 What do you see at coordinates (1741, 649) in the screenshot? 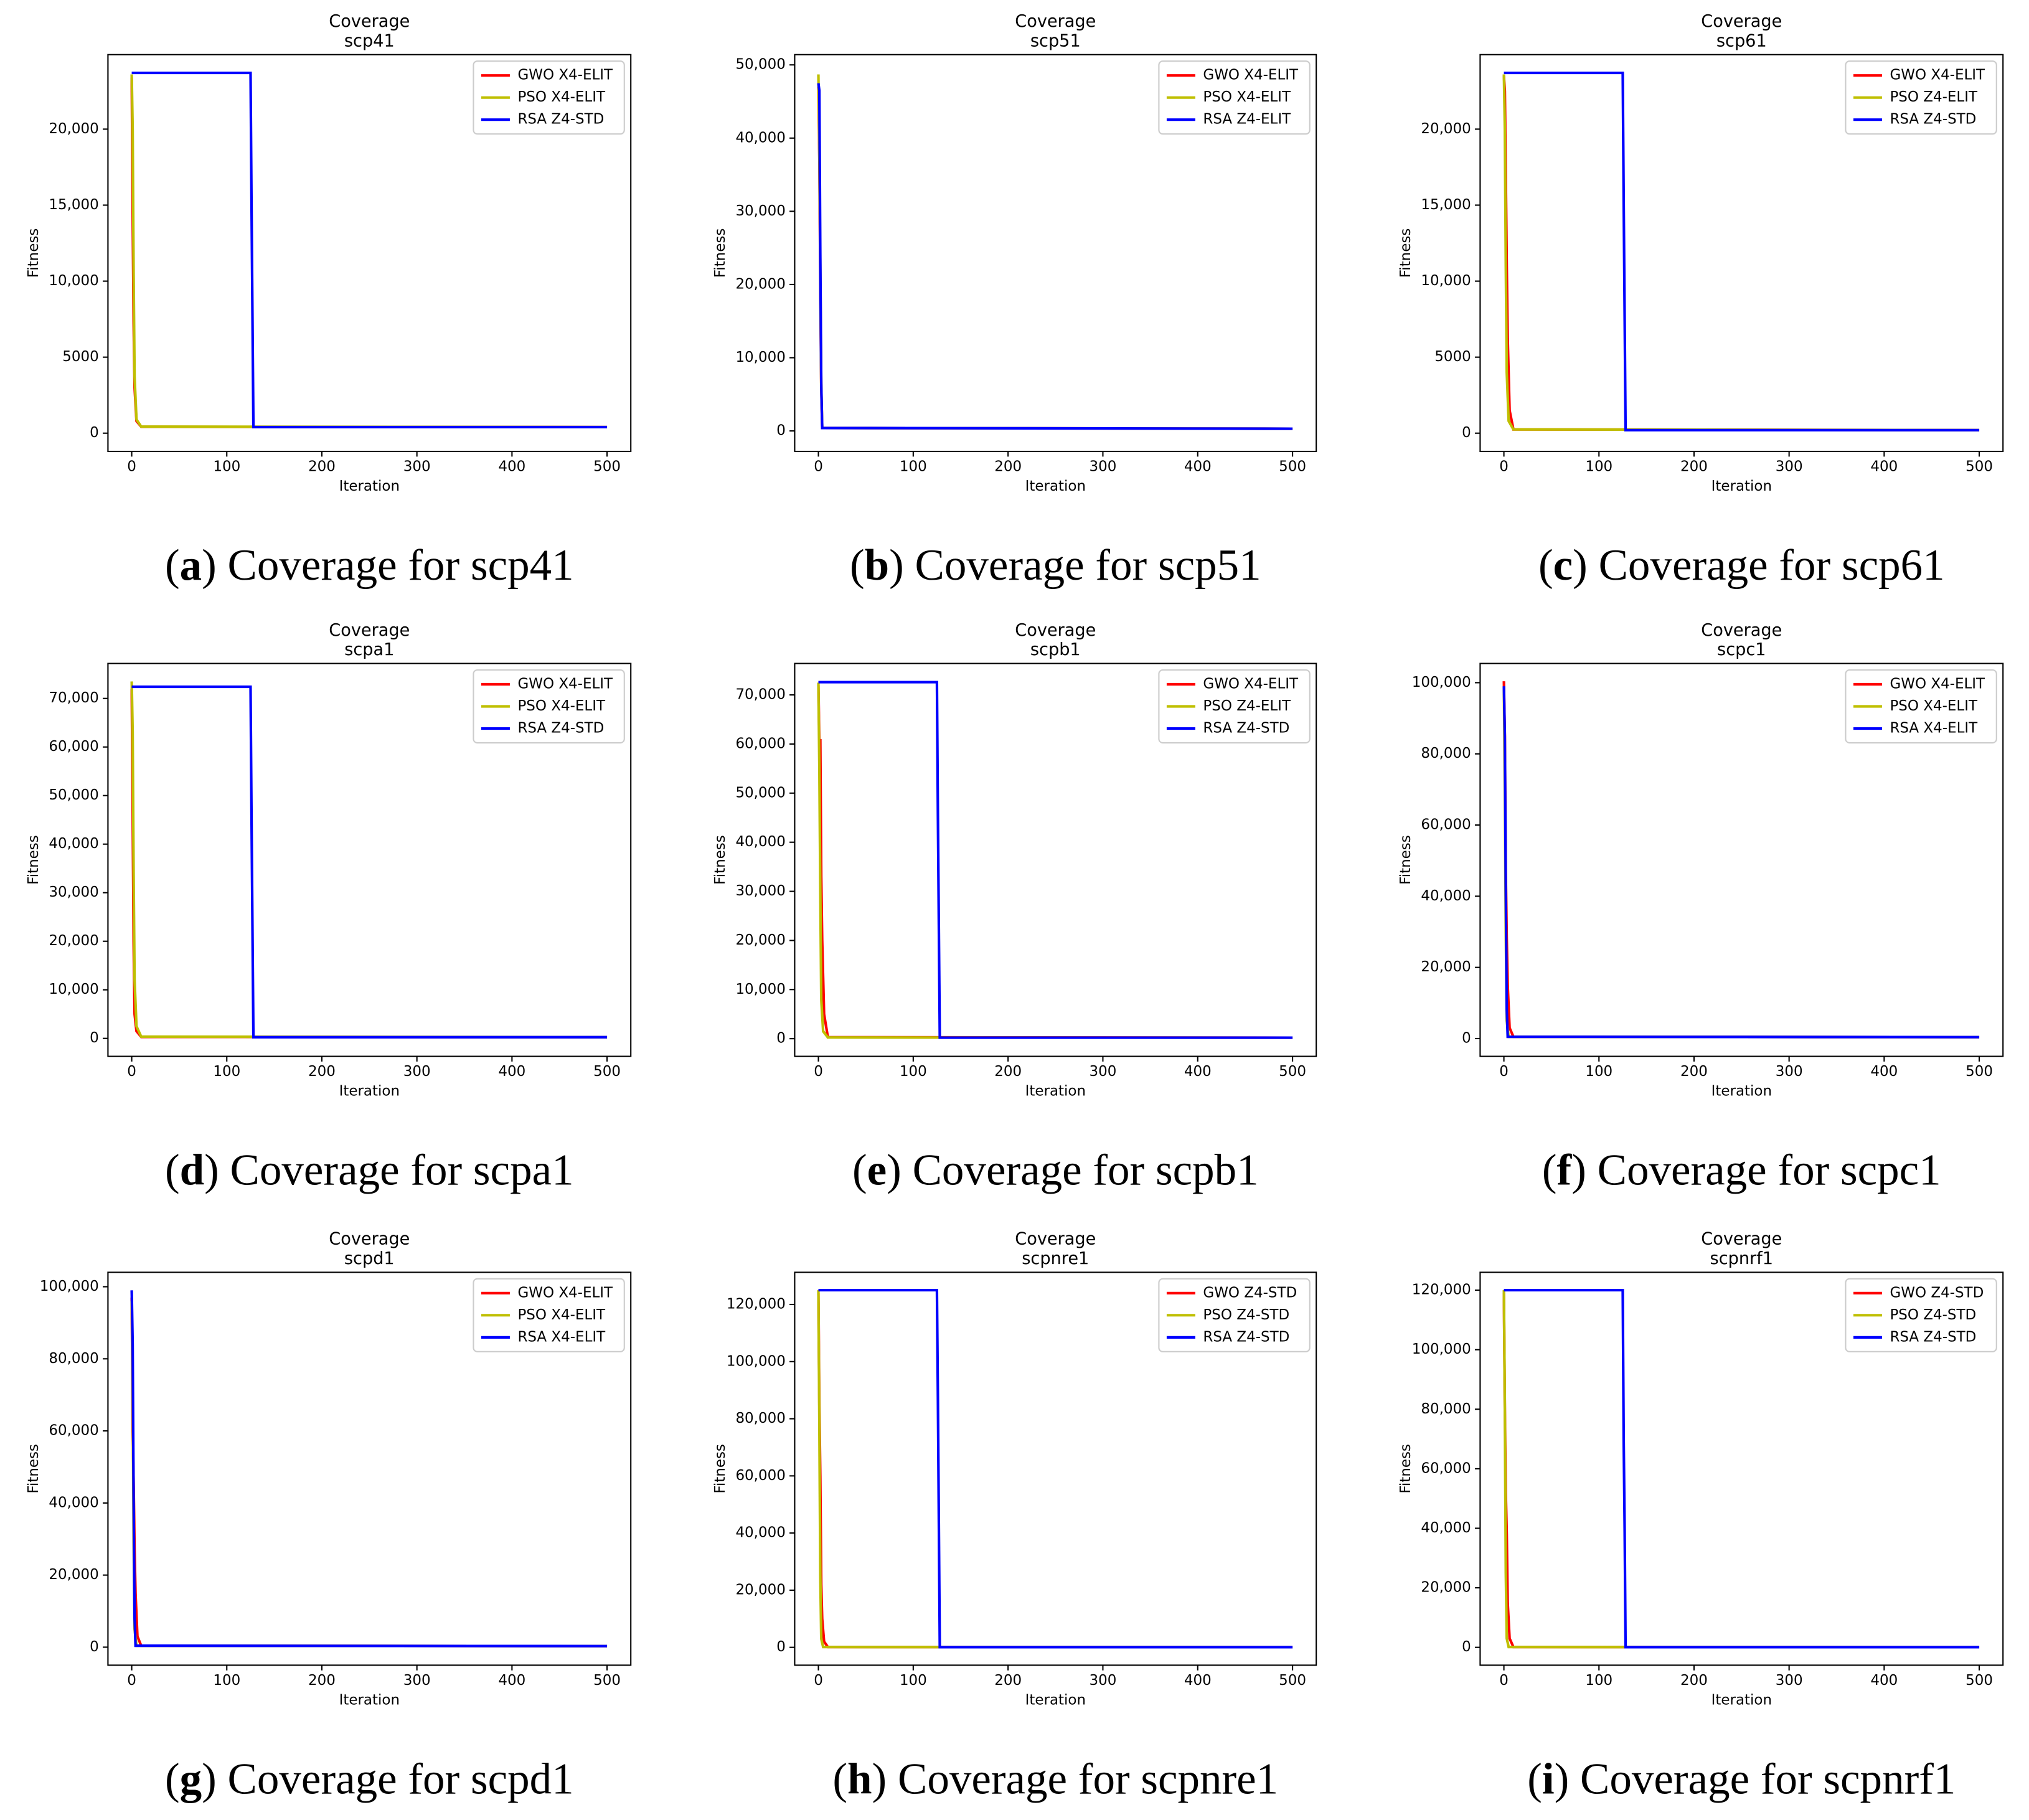
I see `chart-subtitle: scpc1` at bounding box center [1741, 649].